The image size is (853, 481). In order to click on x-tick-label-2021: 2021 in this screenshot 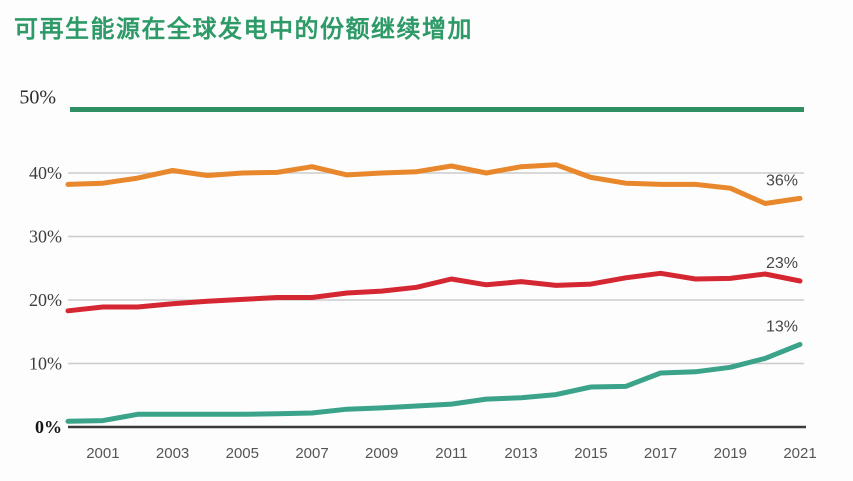, I will do `click(799, 453)`.